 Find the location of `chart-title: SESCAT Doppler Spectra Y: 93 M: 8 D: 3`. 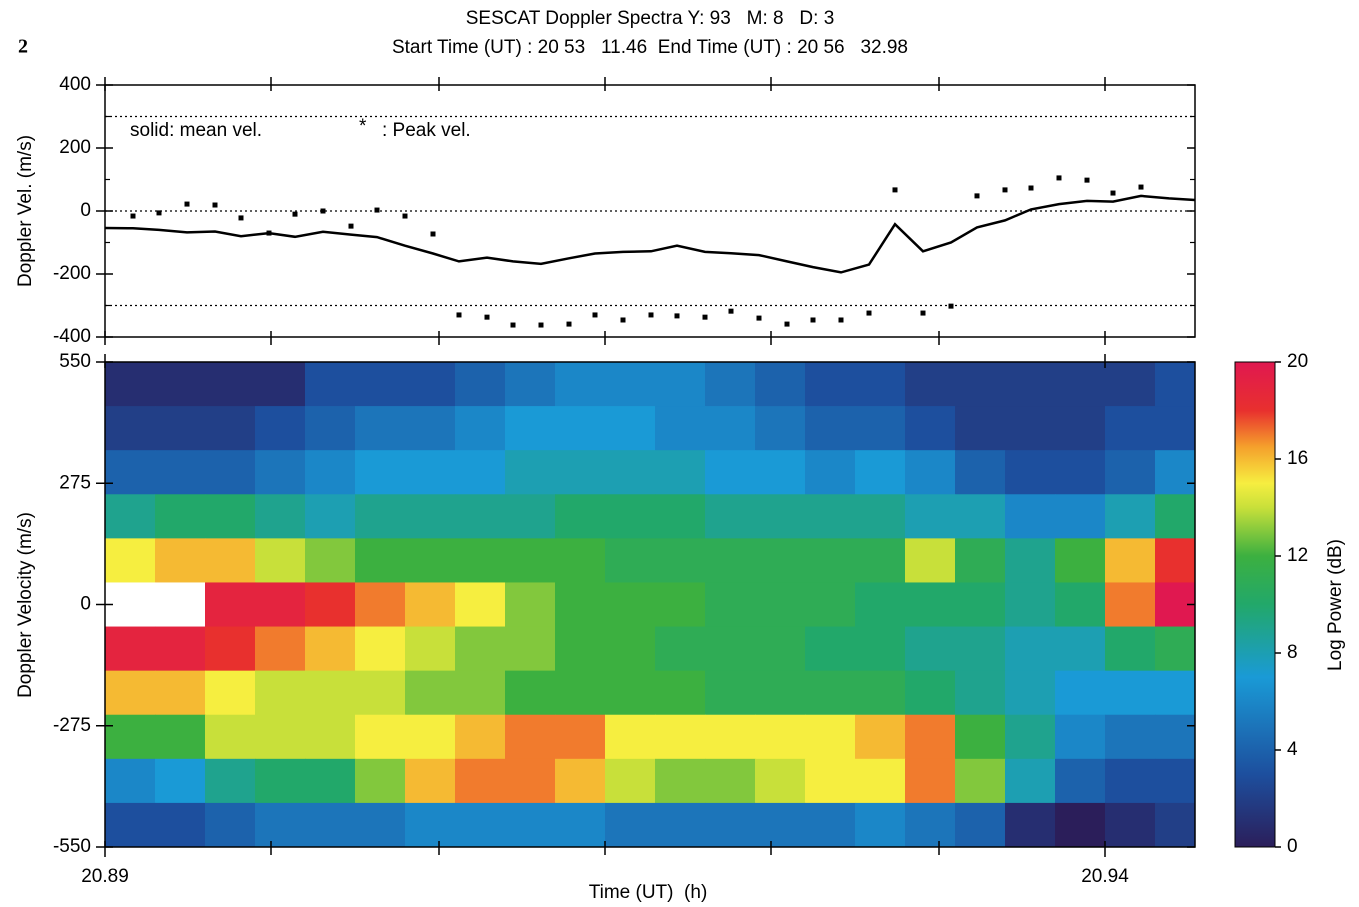

chart-title: SESCAT Doppler Spectra Y: 93 M: 8 D: 3 is located at coordinates (650, 18).